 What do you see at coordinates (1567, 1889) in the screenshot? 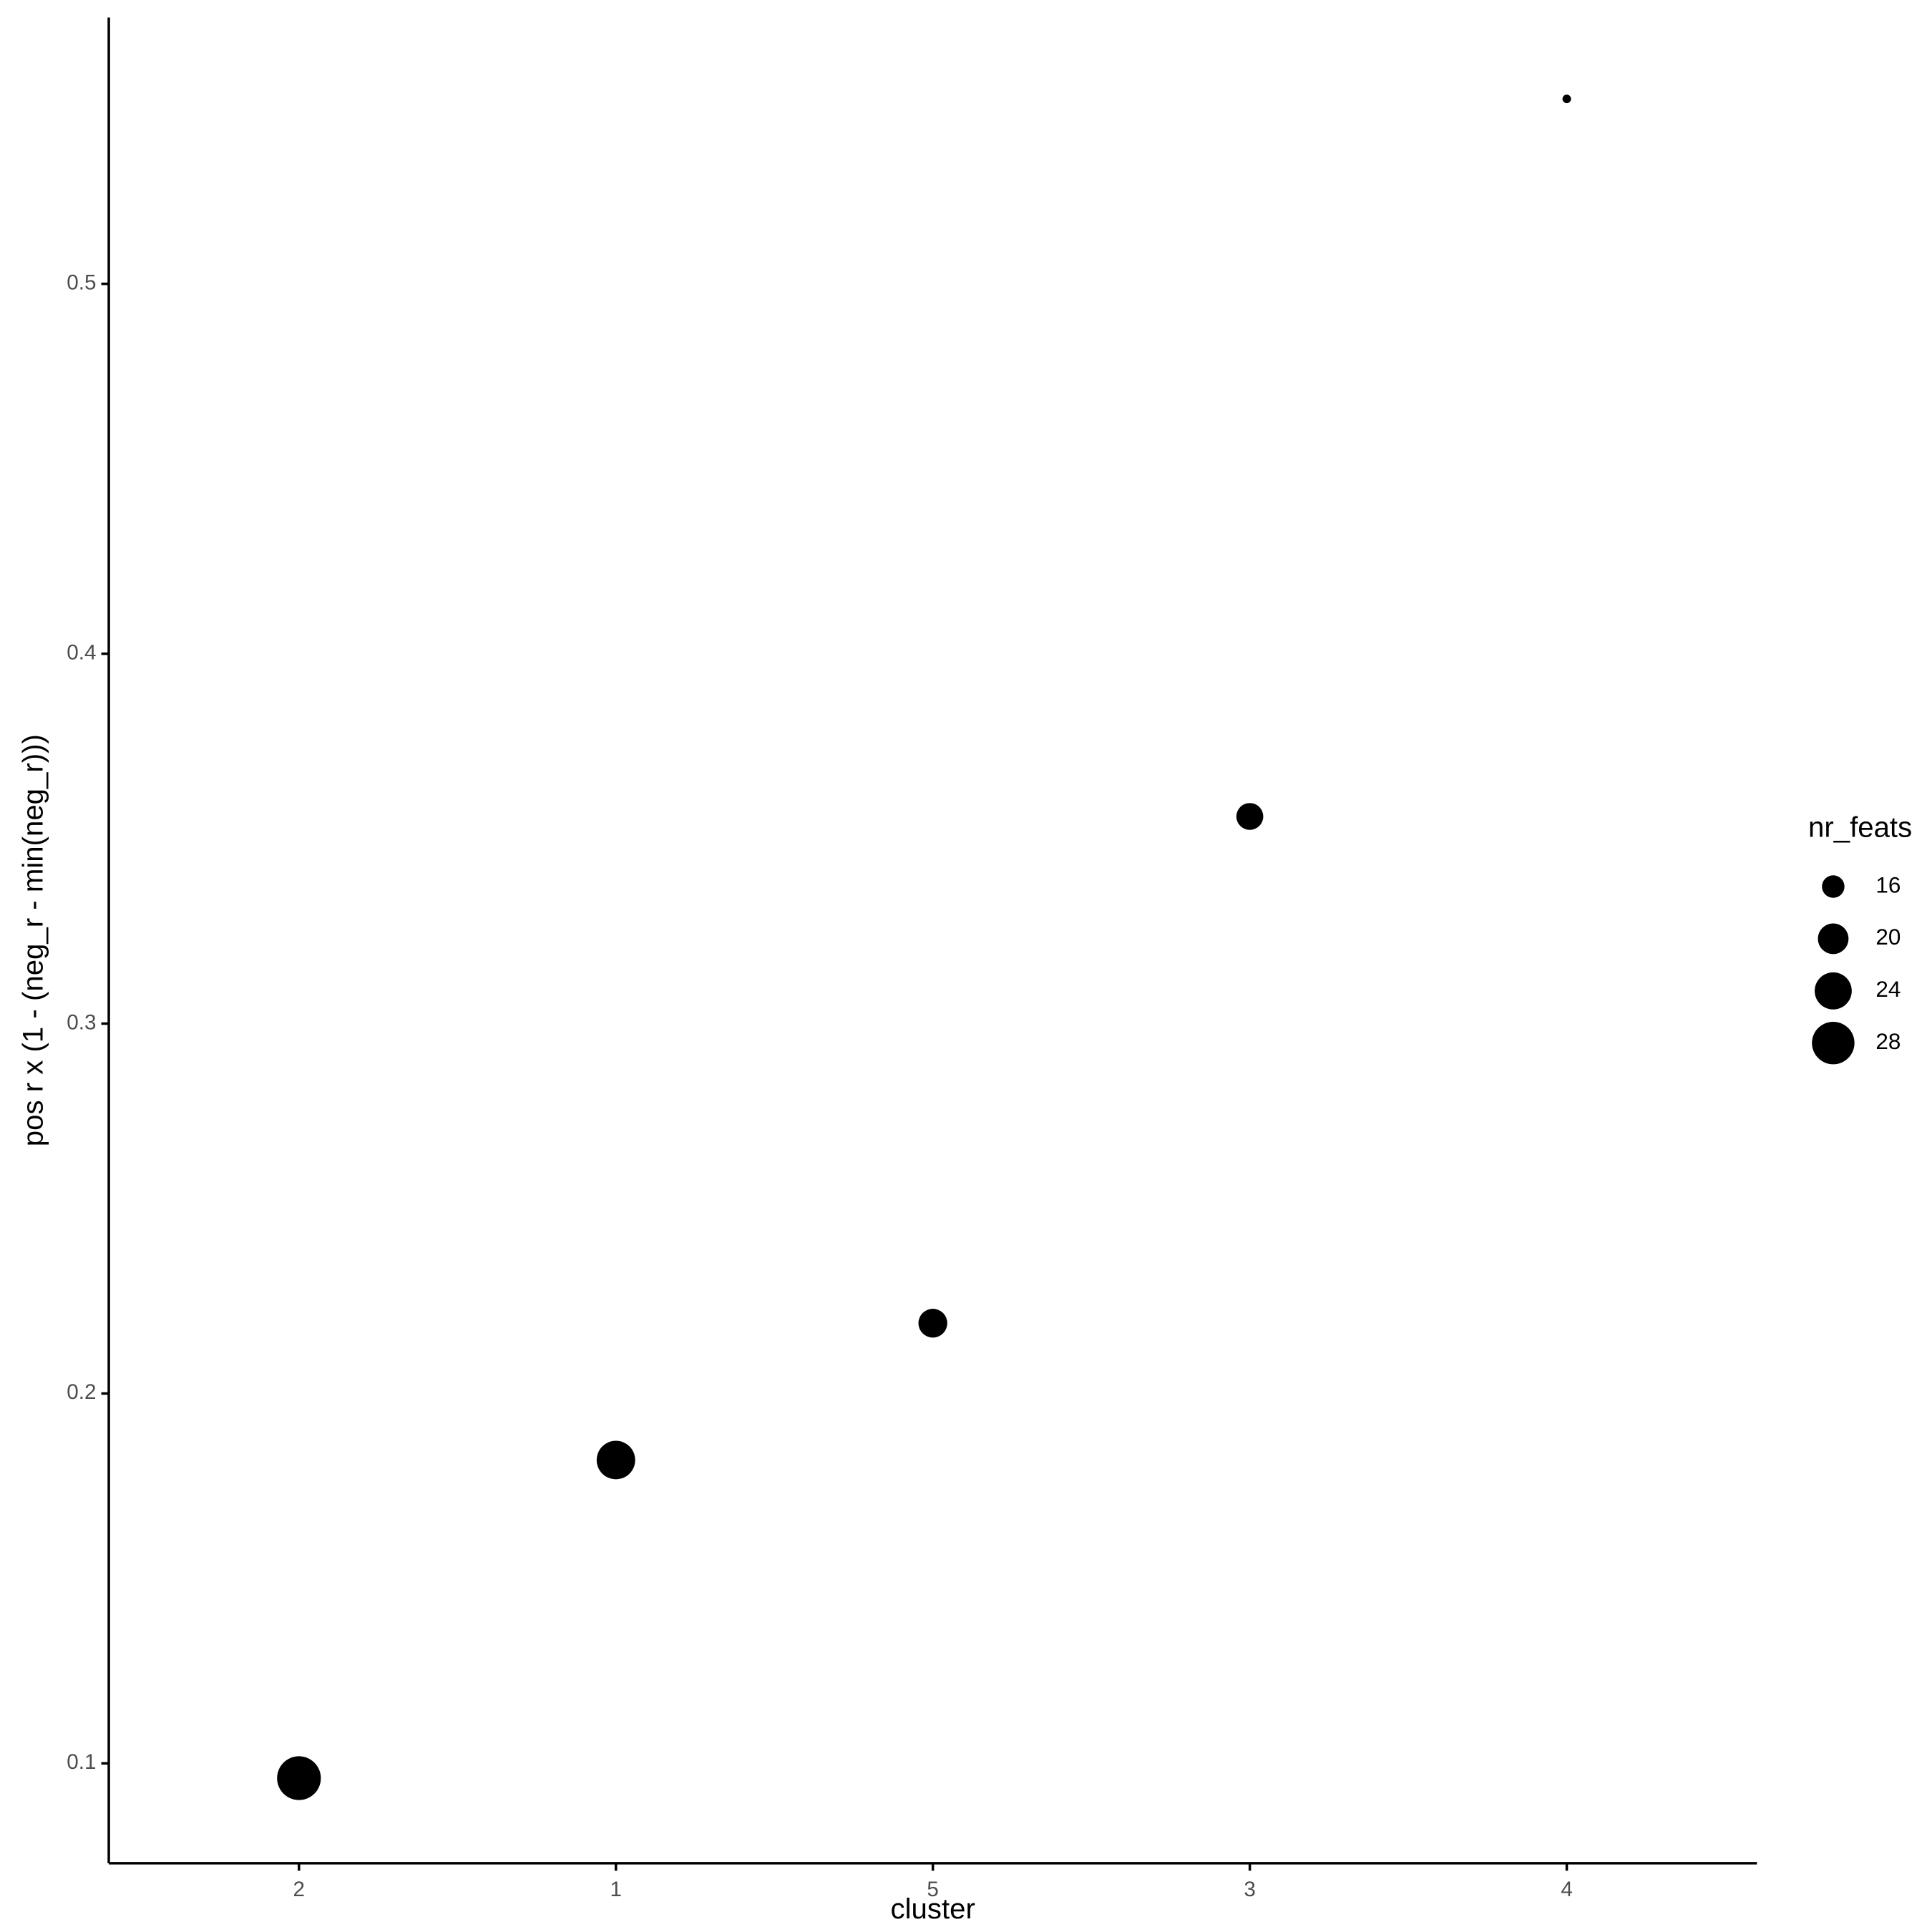
I see `x-tick-label: 4` at bounding box center [1567, 1889].